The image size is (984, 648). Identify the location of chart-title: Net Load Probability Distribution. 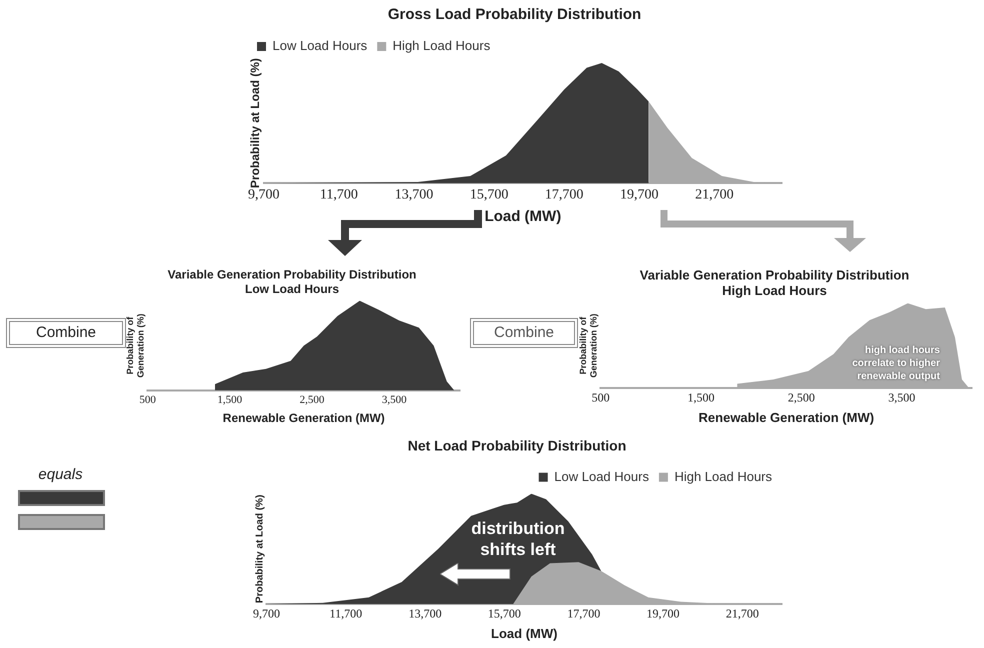
(517, 445).